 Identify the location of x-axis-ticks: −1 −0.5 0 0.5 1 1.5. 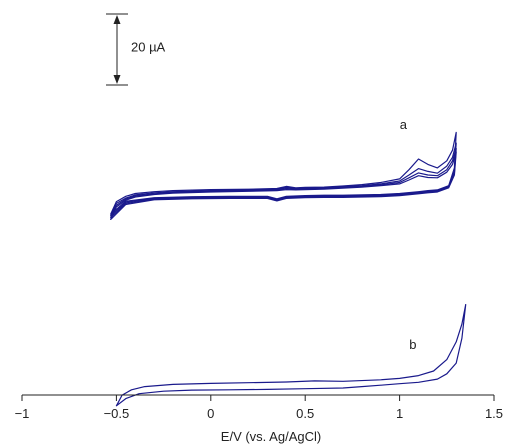
(259, 408).